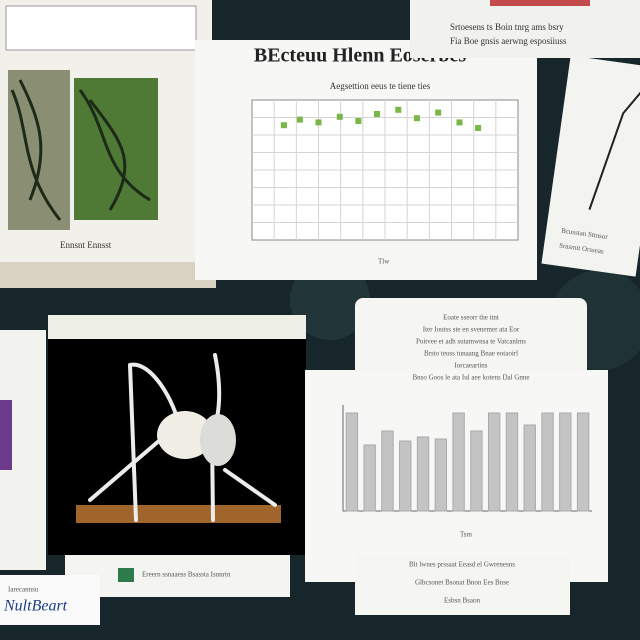 The height and width of the screenshot is (640, 640). I want to click on caption-card, so click(177, 576).